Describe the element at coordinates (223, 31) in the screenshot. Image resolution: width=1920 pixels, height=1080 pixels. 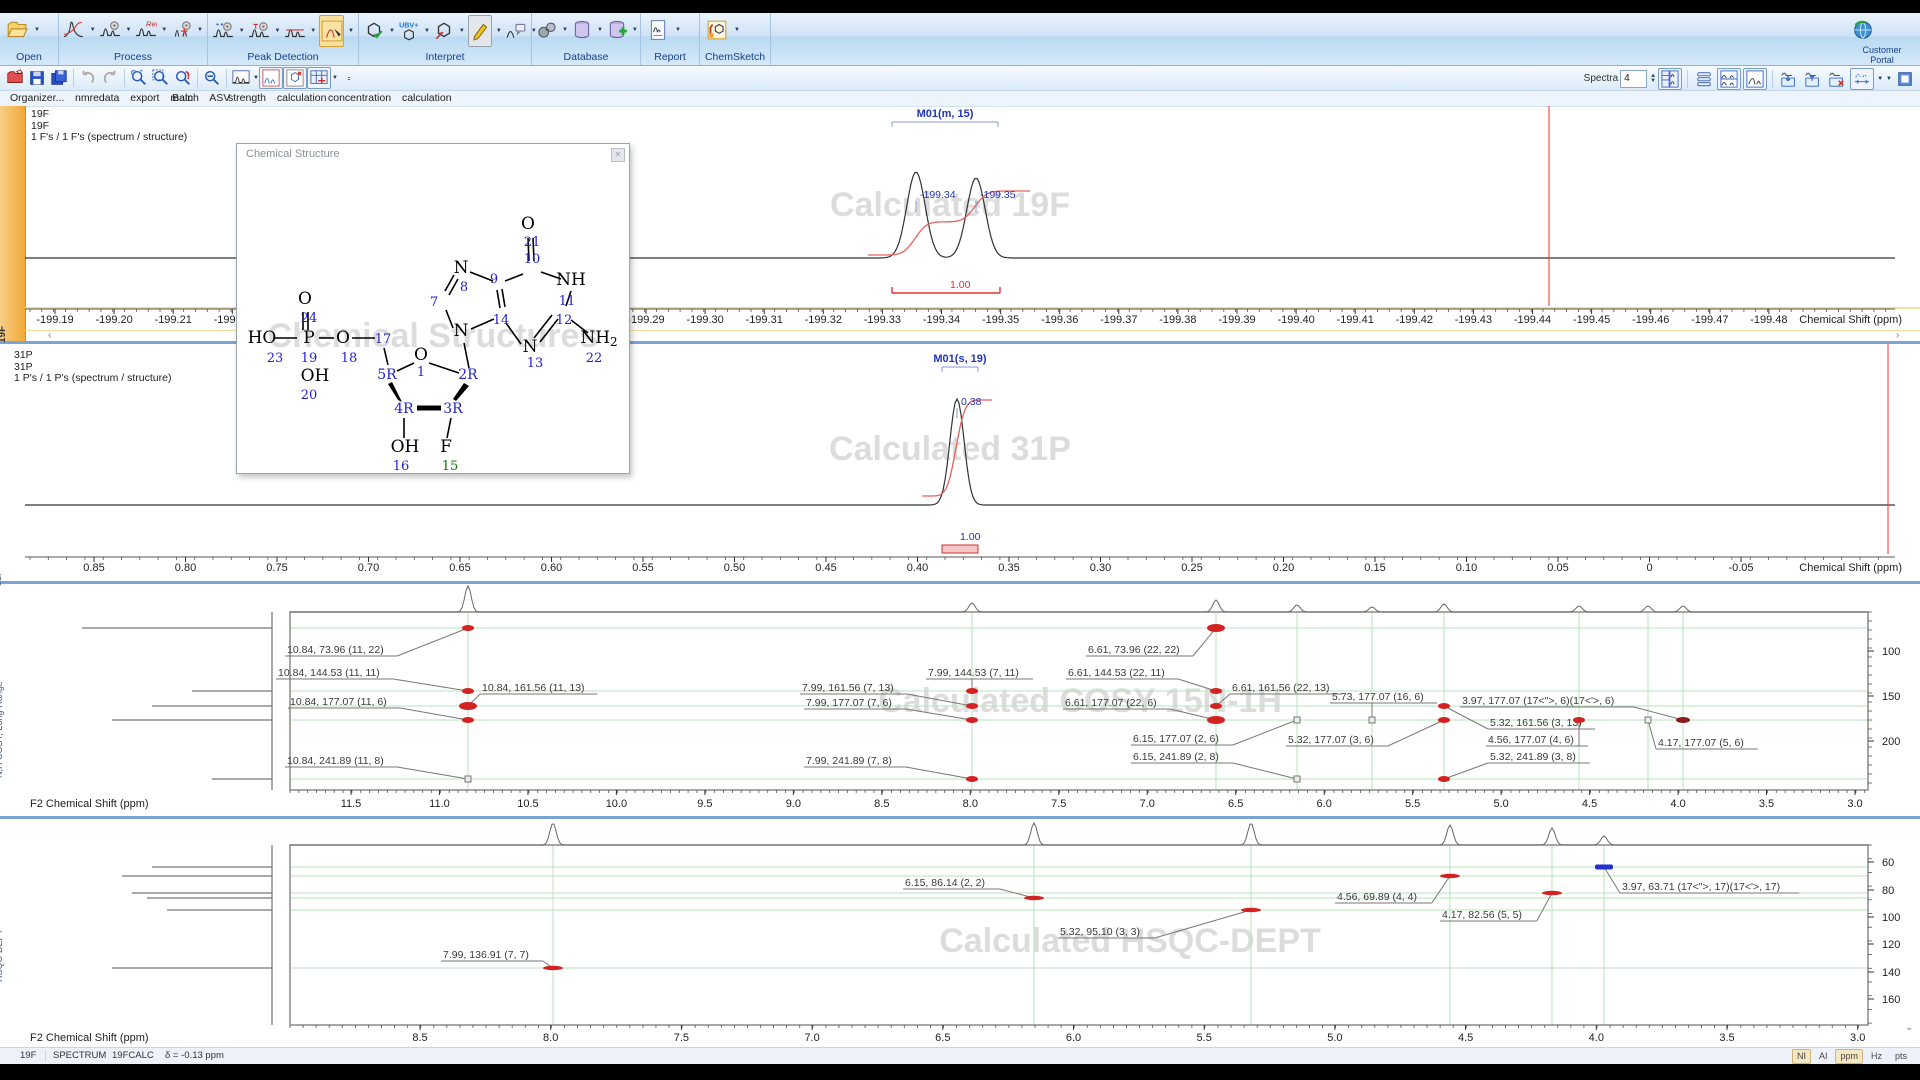
I see `auto-peak-detect-icon` at that location.